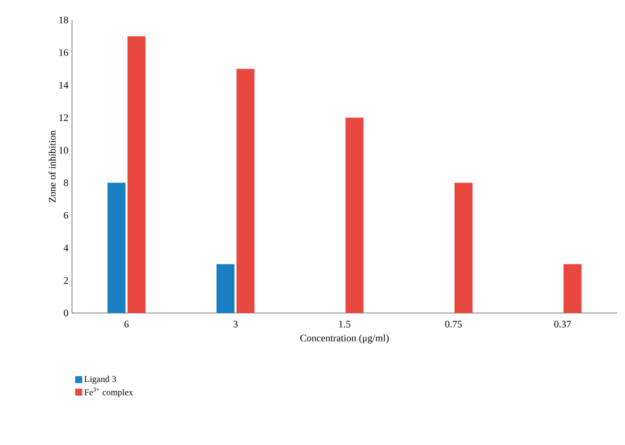  Describe the element at coordinates (235, 324) in the screenshot. I see `x-tick-label: 3` at that location.